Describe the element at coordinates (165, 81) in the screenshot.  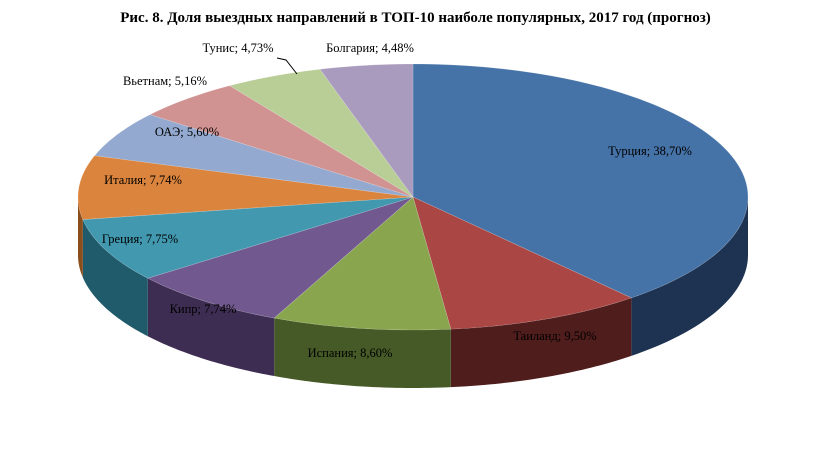
I see `slice-label-7: Вьетнам; 5,16%` at that location.